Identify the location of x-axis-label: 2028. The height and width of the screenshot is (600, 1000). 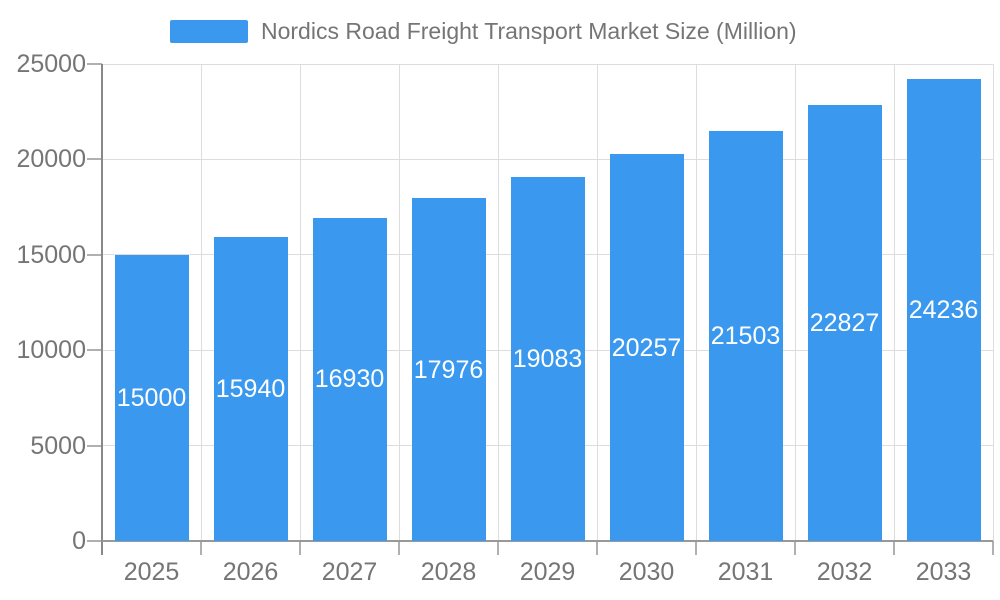
(448, 572).